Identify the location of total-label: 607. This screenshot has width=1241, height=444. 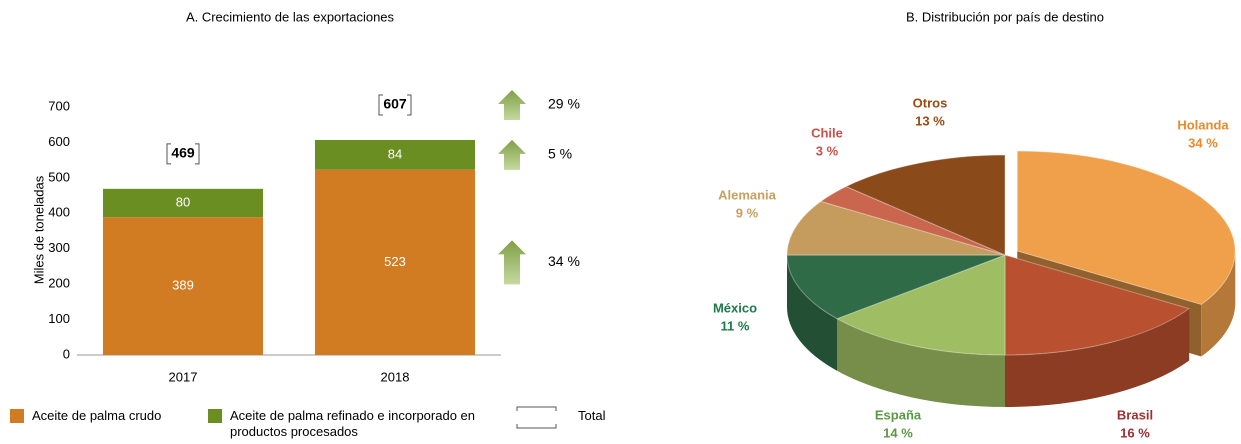
(395, 104).